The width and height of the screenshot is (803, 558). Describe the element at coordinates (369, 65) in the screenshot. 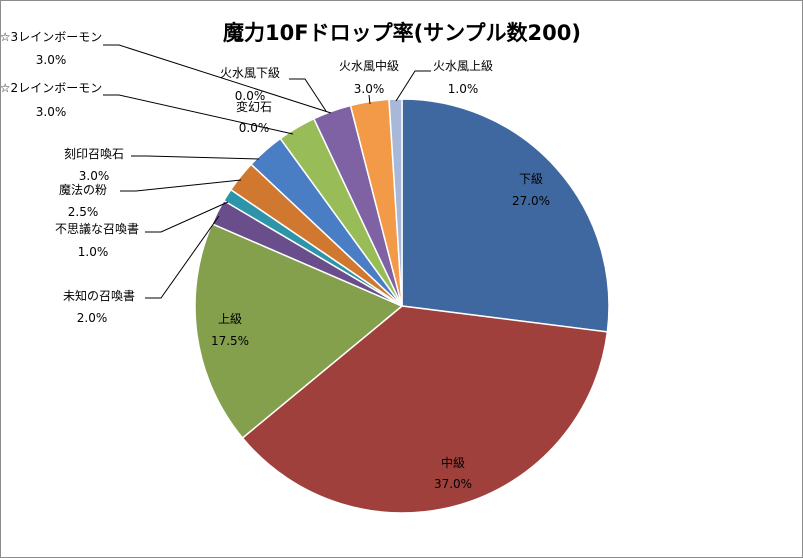

I see `slice-10-name-label: 火水風中級` at that location.